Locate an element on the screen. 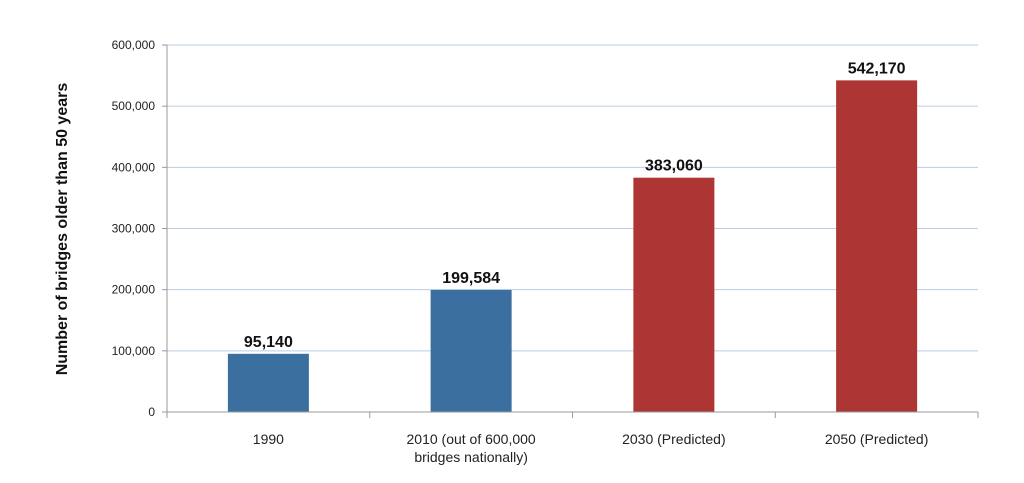  x-tick-label: 1990 is located at coordinates (268, 439).